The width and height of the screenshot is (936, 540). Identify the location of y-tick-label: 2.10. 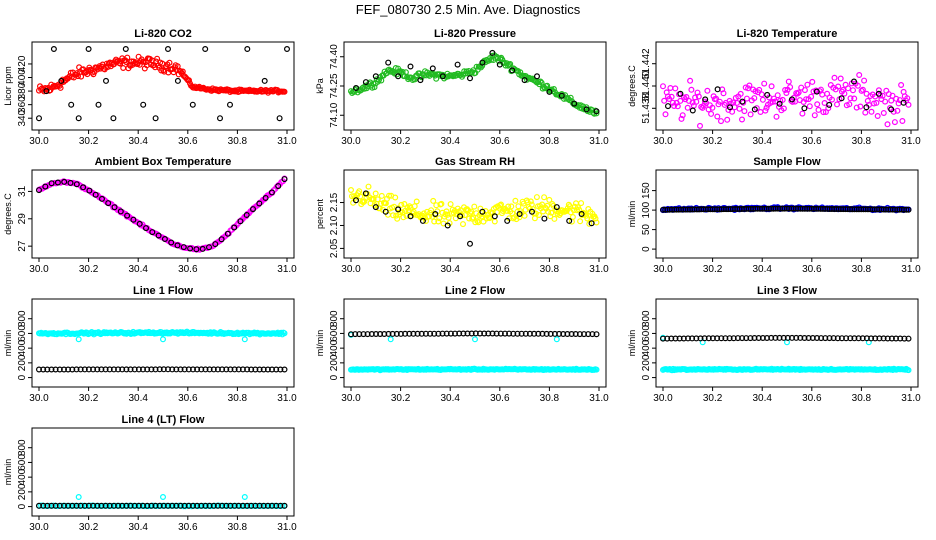
(334, 225).